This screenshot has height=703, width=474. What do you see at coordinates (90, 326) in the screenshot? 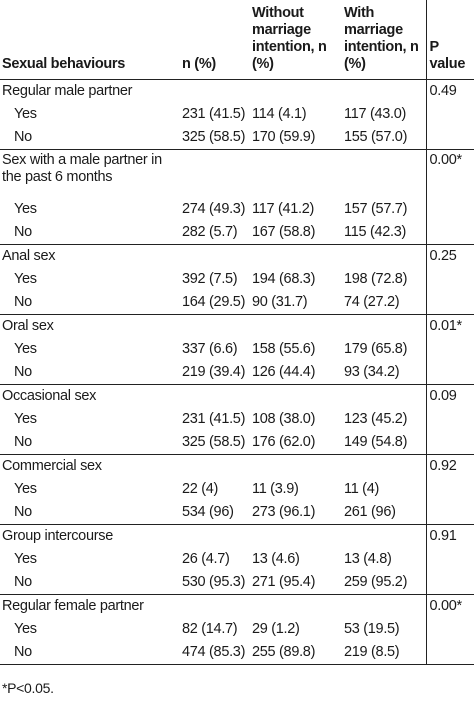
I see `category-label: Oral sex` at bounding box center [90, 326].